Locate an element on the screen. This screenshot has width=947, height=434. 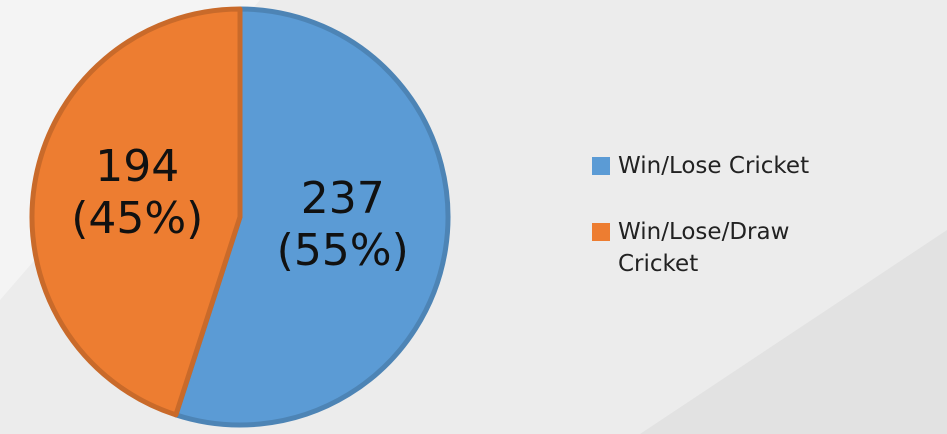
value-label: 237 (55%) is located at coordinates (342, 225).